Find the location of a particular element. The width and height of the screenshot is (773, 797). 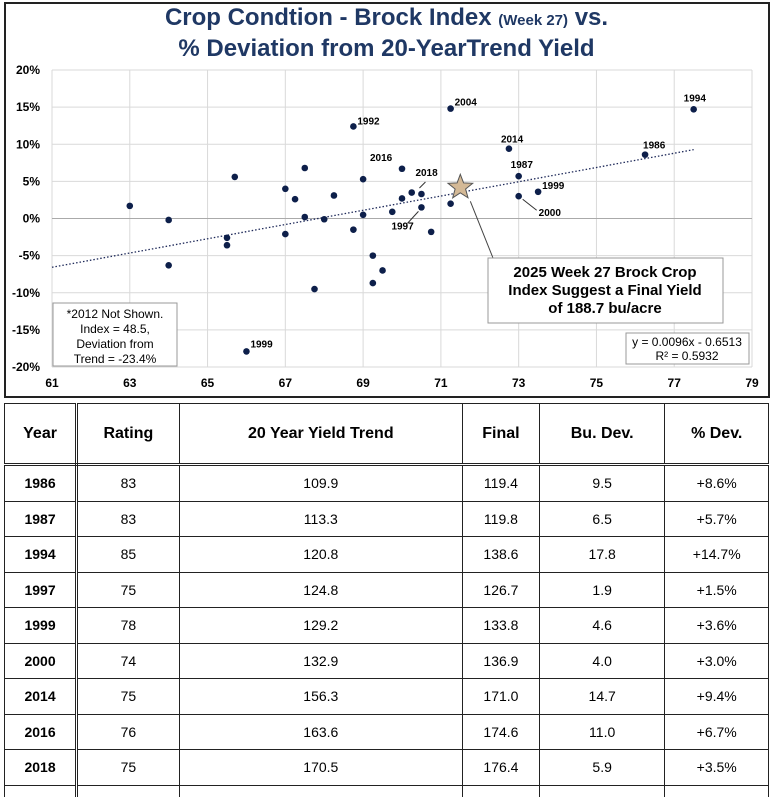

column-header: 20 Year Yield Trend is located at coordinates (320, 434).